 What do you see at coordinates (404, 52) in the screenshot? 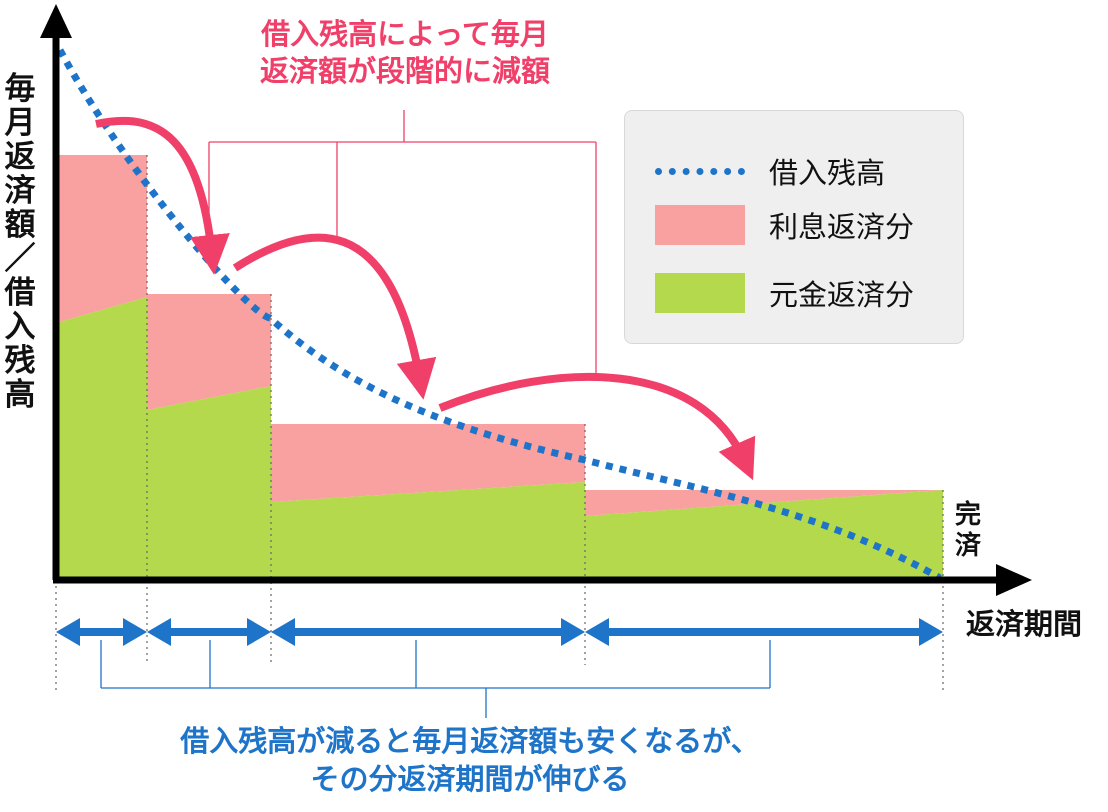
I see `top-annotation: 借入残高によって毎月 返済額が段階的に減額` at bounding box center [404, 52].